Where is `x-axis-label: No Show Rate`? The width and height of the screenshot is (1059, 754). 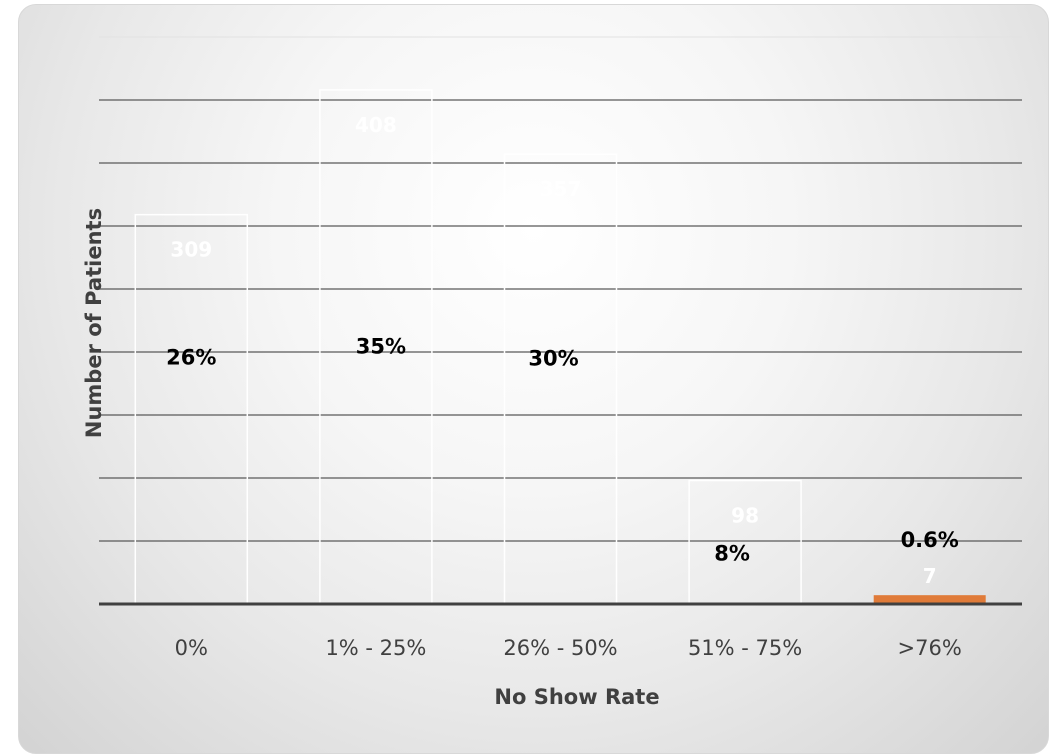 x-axis-label: No Show Rate is located at coordinates (577, 697).